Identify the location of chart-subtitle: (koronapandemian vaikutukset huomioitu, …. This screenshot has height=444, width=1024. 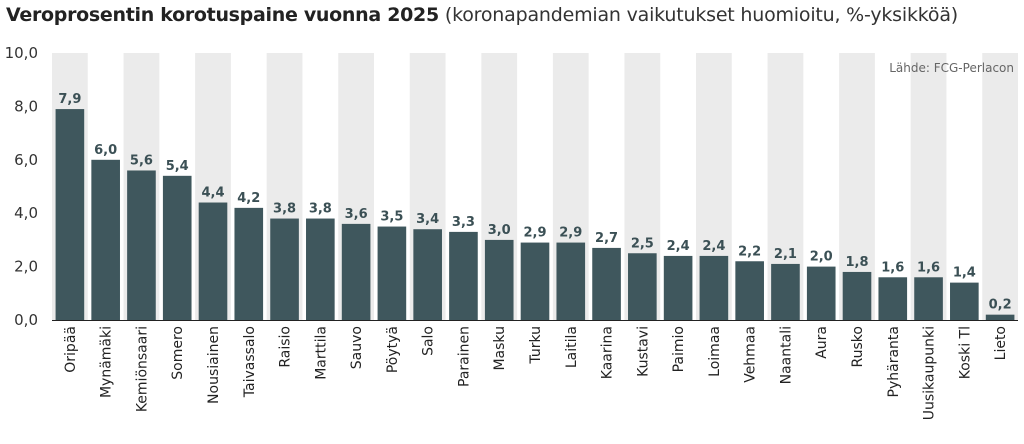
(701, 15).